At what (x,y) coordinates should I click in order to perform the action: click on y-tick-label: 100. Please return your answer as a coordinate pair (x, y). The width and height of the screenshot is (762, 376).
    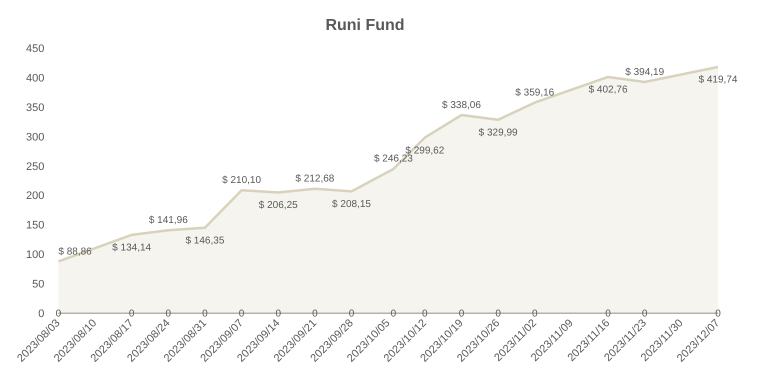
    Looking at the image, I should click on (35, 254).